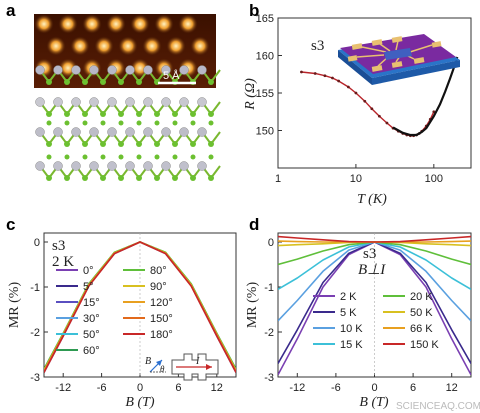 Image resolution: width=480 pixels, height=413 pixels. Describe the element at coordinates (35, 333) in the screenshot. I see `y-tick-label: -2` at that location.